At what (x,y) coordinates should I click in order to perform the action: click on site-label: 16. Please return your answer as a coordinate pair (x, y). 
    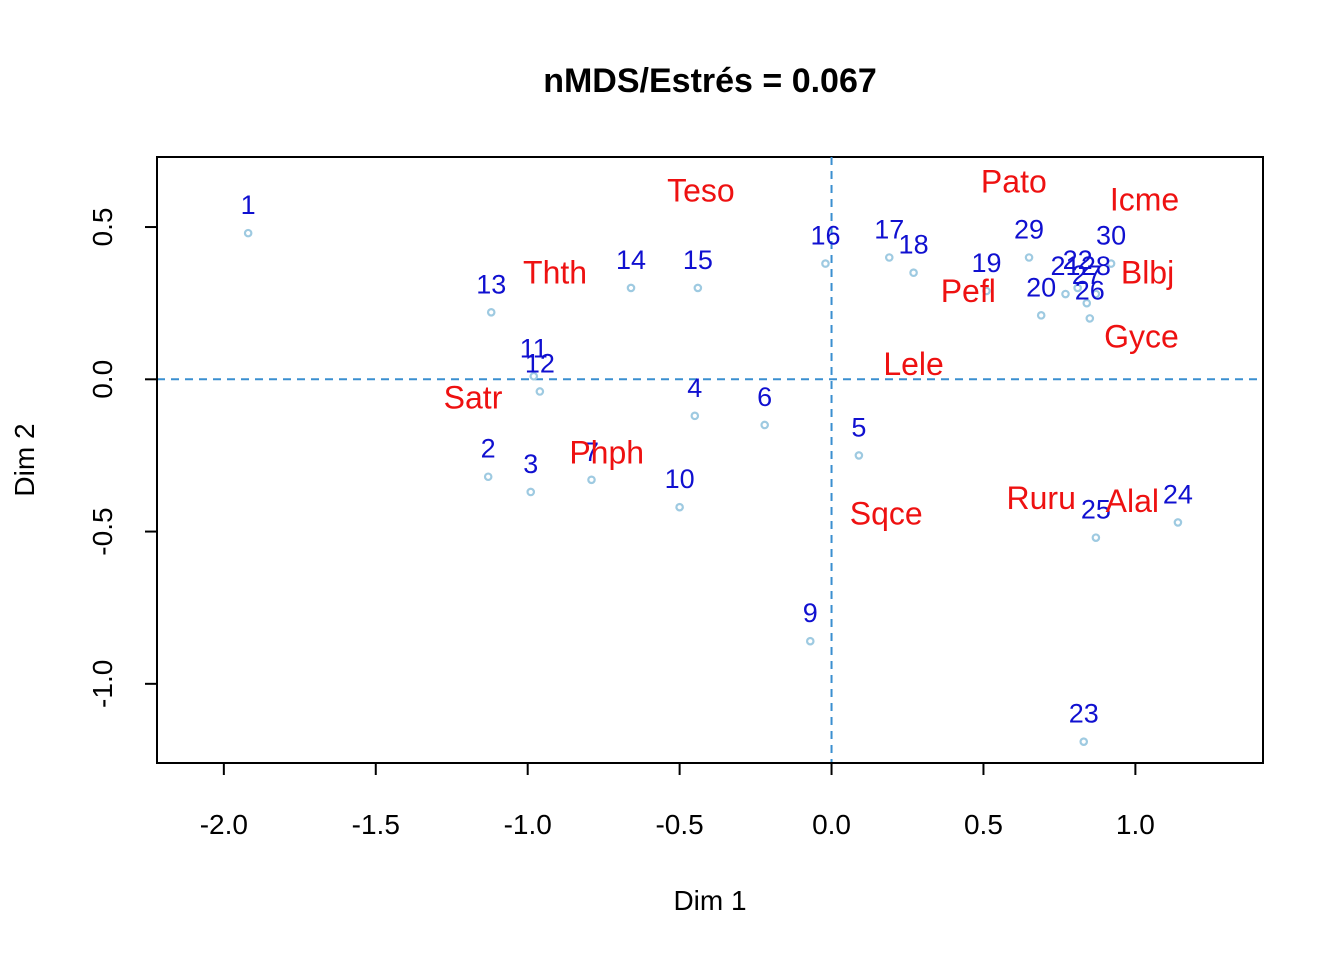
    Looking at the image, I should click on (825, 236).